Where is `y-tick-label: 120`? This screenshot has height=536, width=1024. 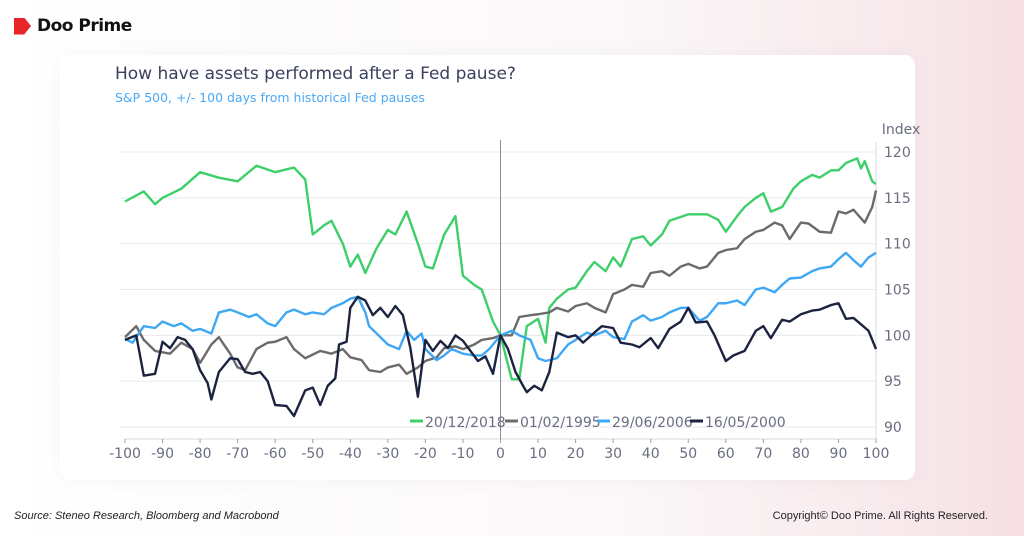 y-tick-label: 120 is located at coordinates (897, 153).